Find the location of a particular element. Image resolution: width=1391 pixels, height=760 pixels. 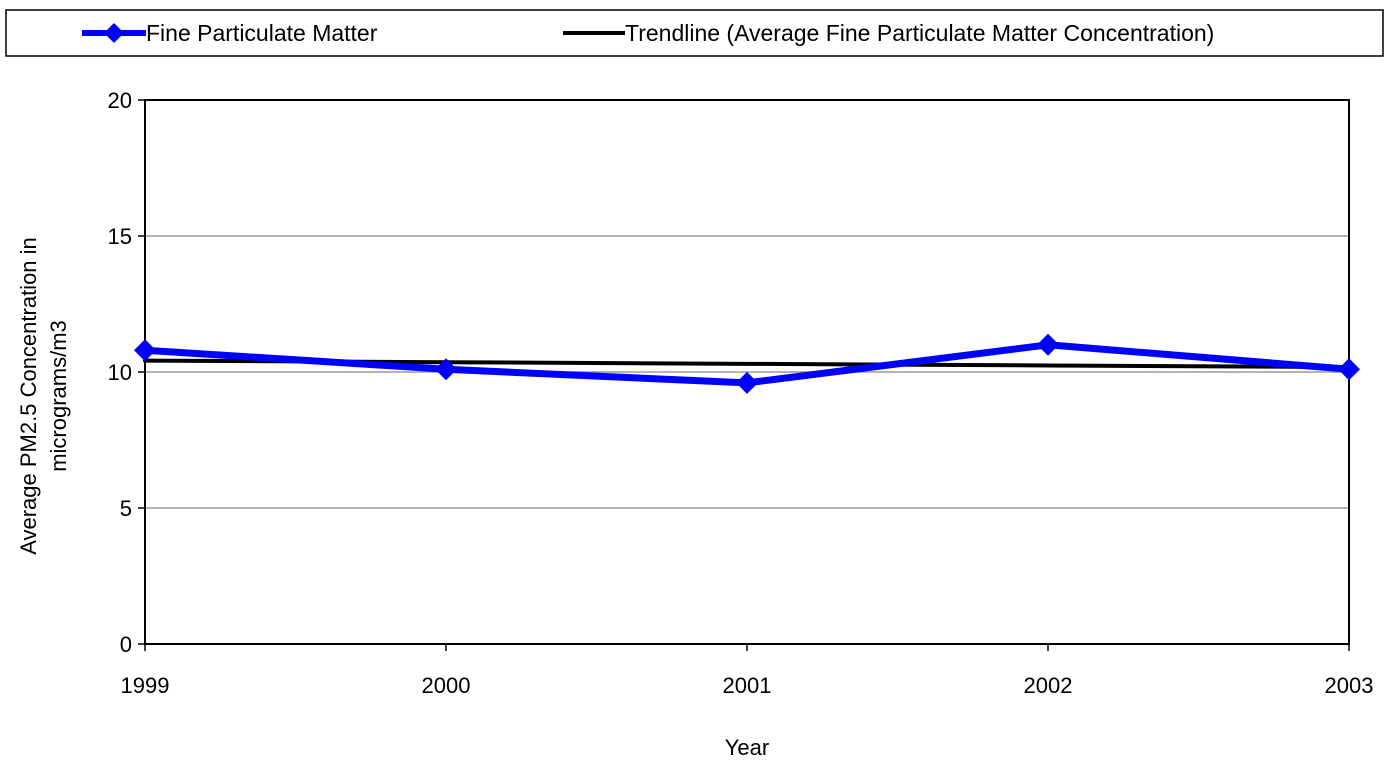

y-axis: 0 5 10 15 20 is located at coordinates (126, 372).